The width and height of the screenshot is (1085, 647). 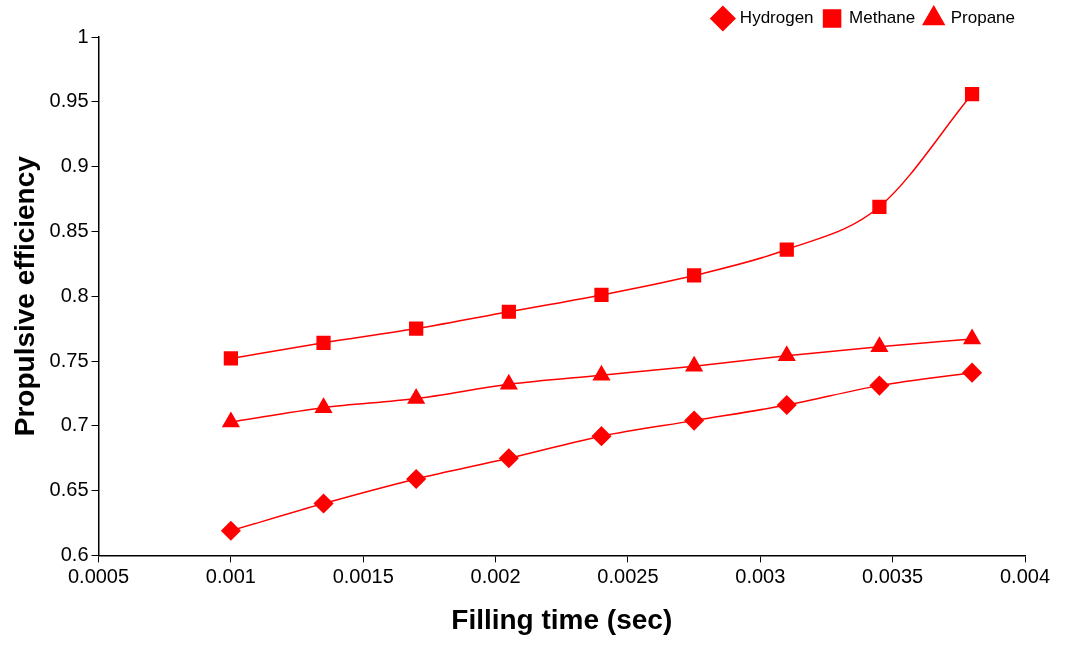 I want to click on x-tick-label: 0.0005, so click(x=98, y=575).